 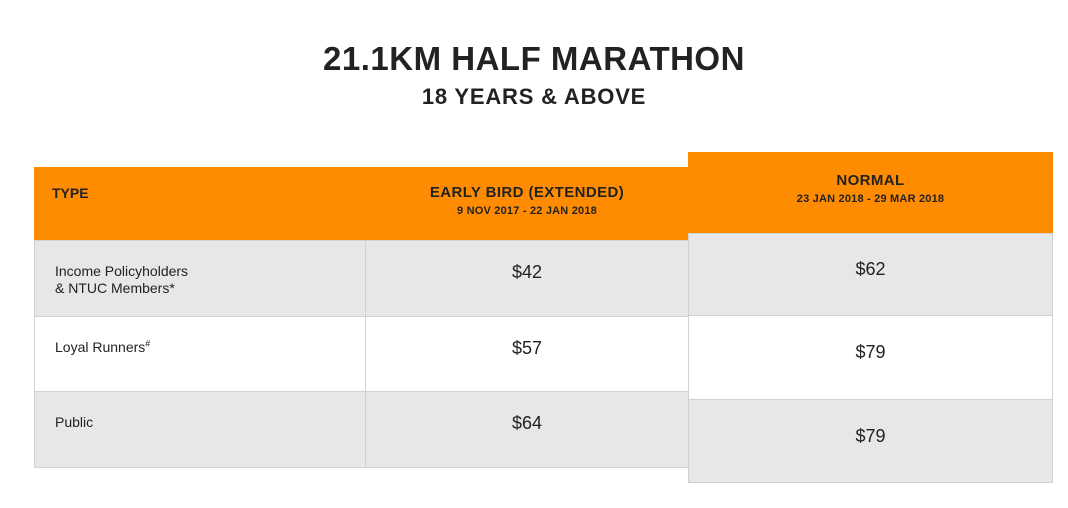 What do you see at coordinates (148, 343) in the screenshot?
I see `row-type-footnote-mark: #` at bounding box center [148, 343].